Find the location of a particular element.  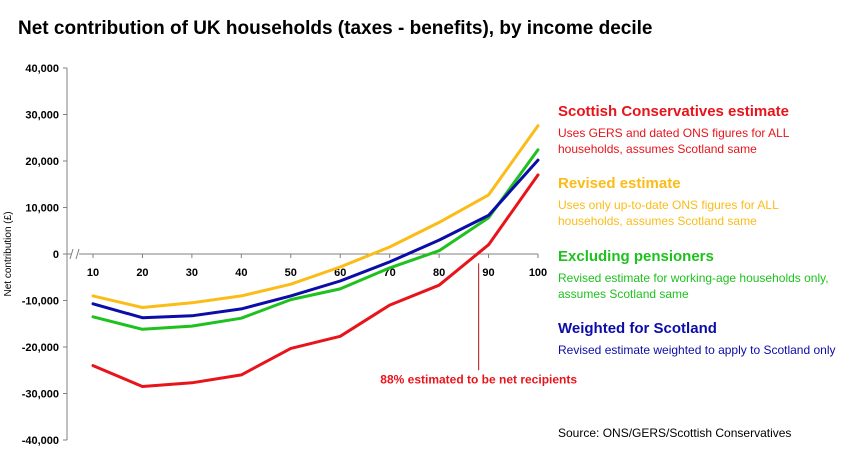

axis-break-gap is located at coordinates (75, 254).